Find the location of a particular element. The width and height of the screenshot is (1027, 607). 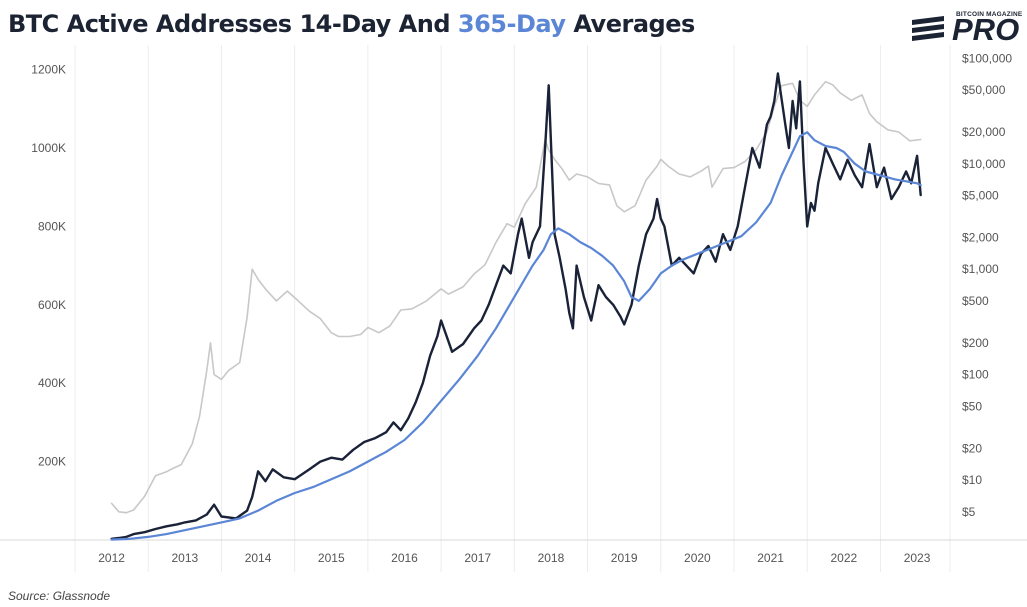

right-tick-label: $2,000 is located at coordinates (980, 237).